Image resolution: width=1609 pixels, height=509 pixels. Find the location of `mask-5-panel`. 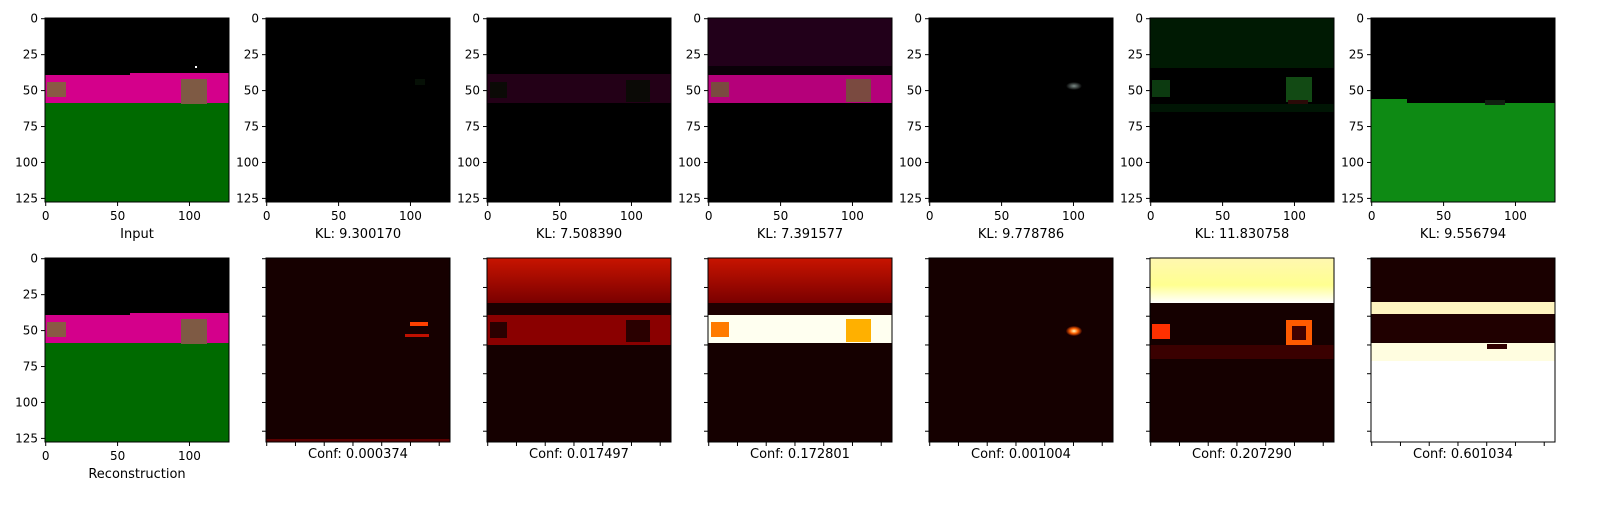

mask-5-panel is located at coordinates (1242, 350).